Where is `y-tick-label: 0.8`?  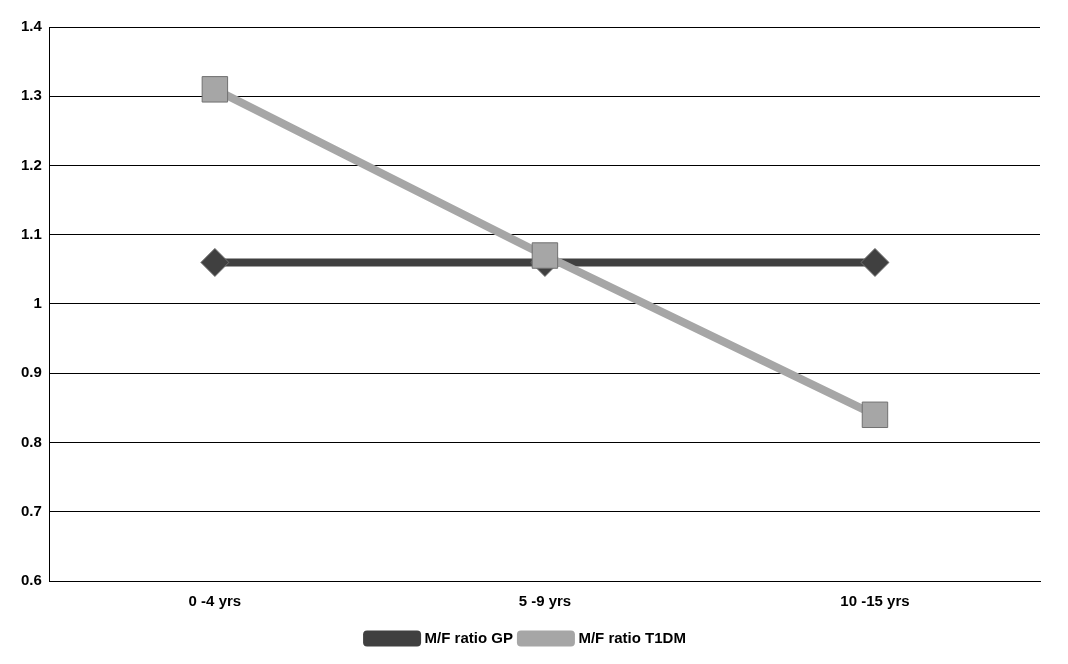
y-tick-label: 0.8 is located at coordinates (31, 441).